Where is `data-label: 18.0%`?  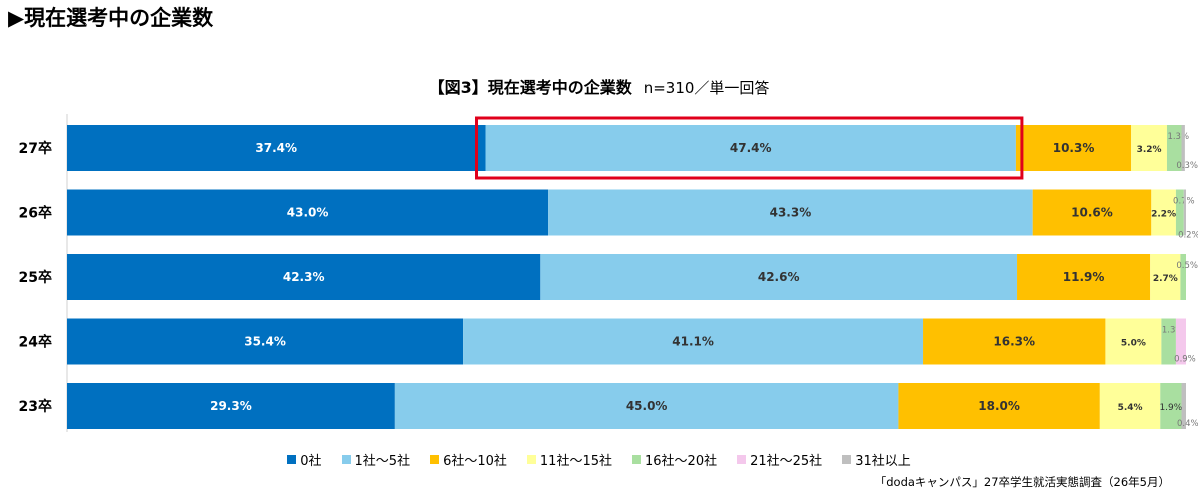
data-label: 18.0% is located at coordinates (999, 406).